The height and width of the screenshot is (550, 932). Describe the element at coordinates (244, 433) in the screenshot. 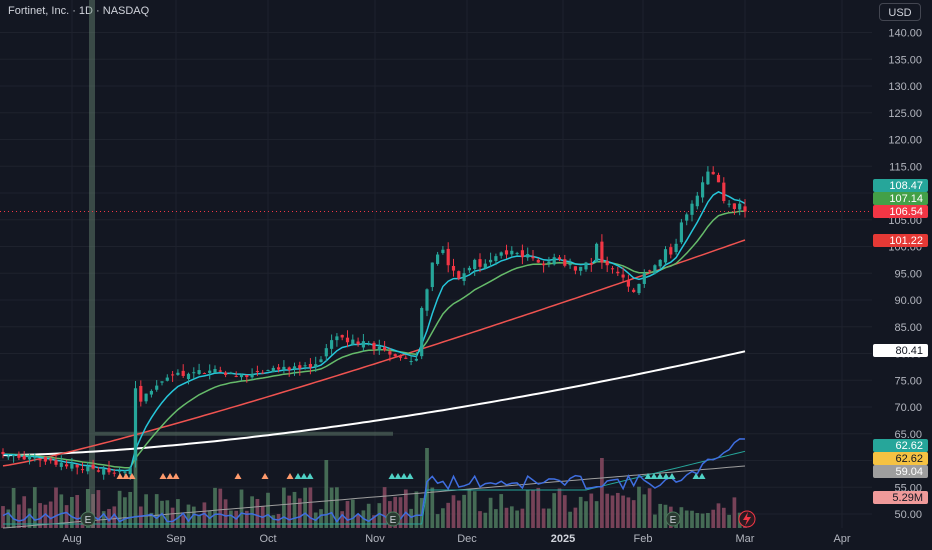

I see `crosshair-horizontal` at that location.